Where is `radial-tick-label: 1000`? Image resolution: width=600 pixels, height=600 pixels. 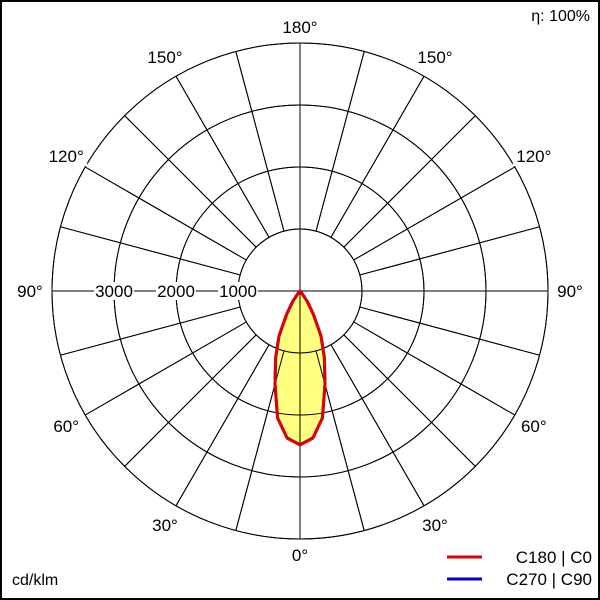 radial-tick-label: 1000 is located at coordinates (238, 291).